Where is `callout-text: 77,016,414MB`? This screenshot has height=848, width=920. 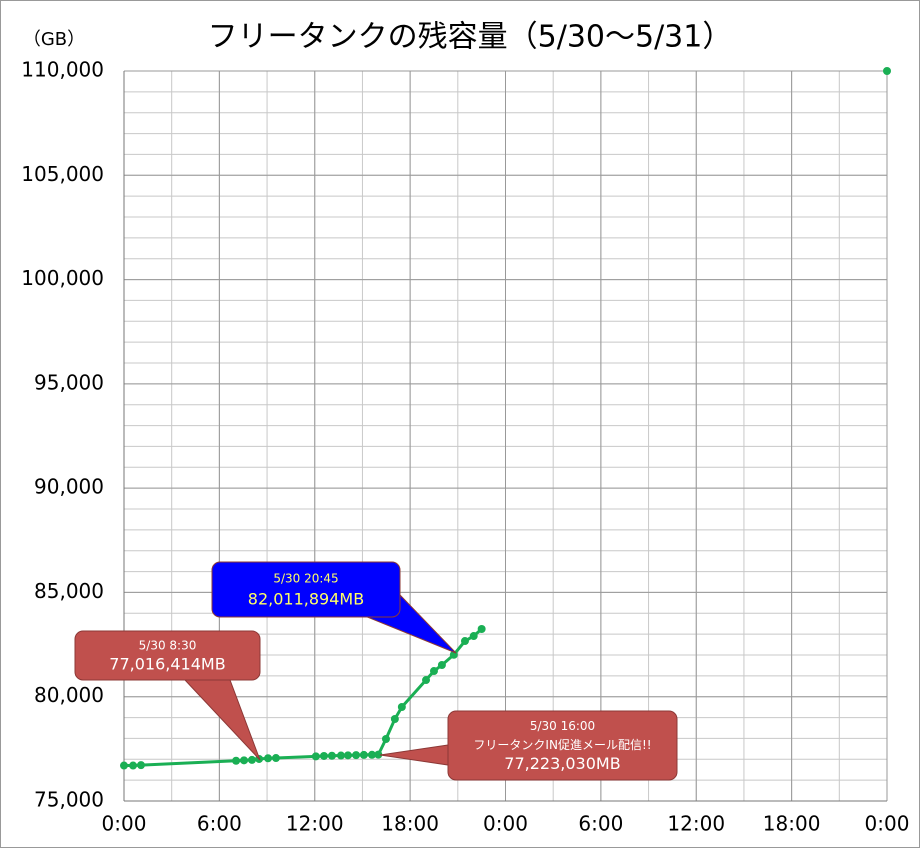
callout-text: 77,016,414MB is located at coordinates (167, 663).